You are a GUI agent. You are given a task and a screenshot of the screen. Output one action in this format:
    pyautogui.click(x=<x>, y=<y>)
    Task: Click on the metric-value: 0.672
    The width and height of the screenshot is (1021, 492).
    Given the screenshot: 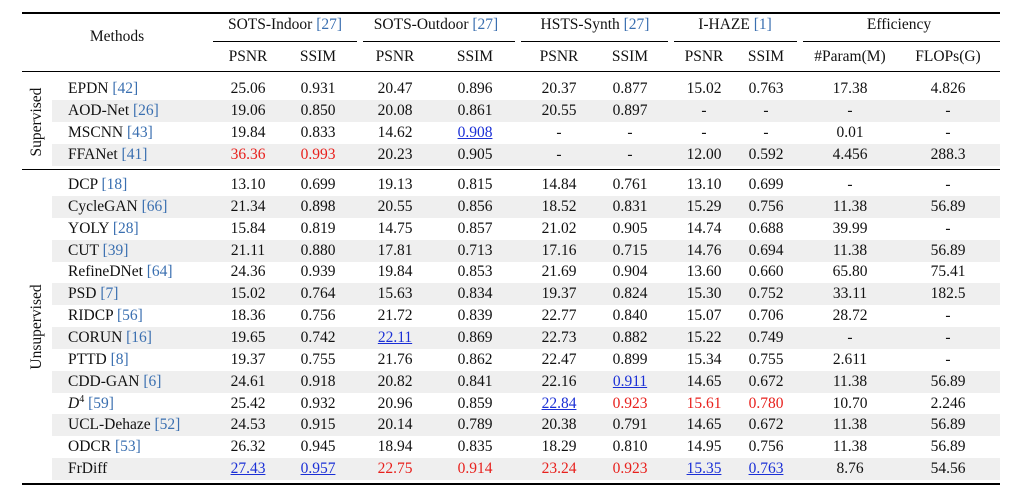 What is the action you would take?
    pyautogui.click(x=766, y=381)
    